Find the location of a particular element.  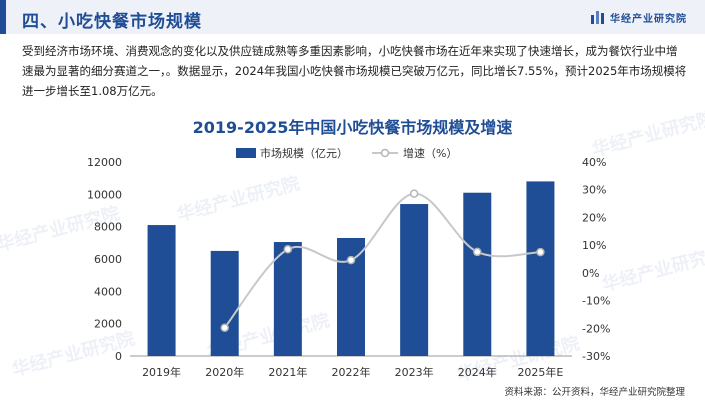

left-axis-tick-label: 10000 is located at coordinates (104, 194).